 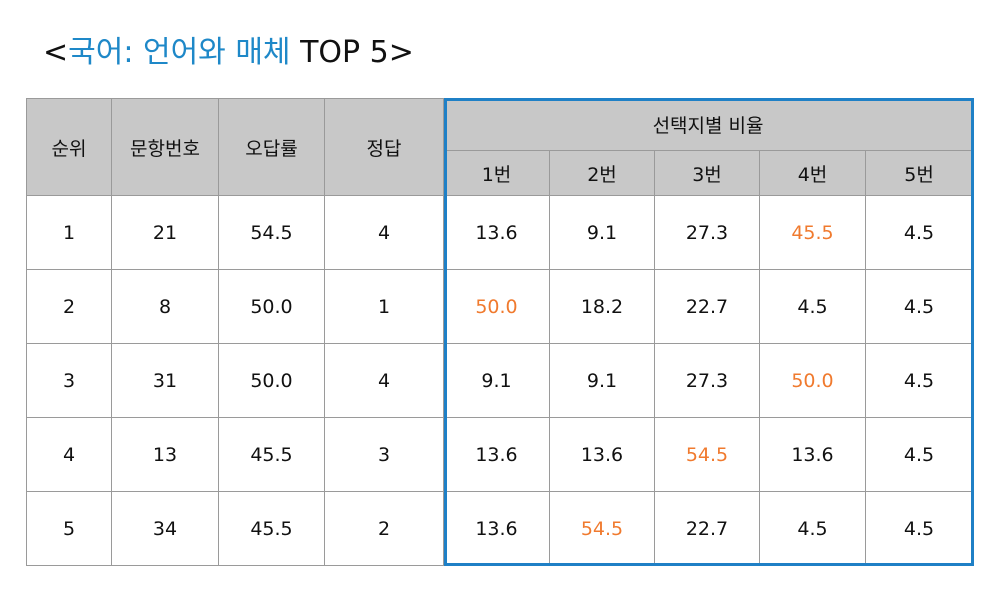 I want to click on table-row: 5 34 45.5 2 13.6 54.5 22.7 4.5 4.5, so click(x=500, y=528).